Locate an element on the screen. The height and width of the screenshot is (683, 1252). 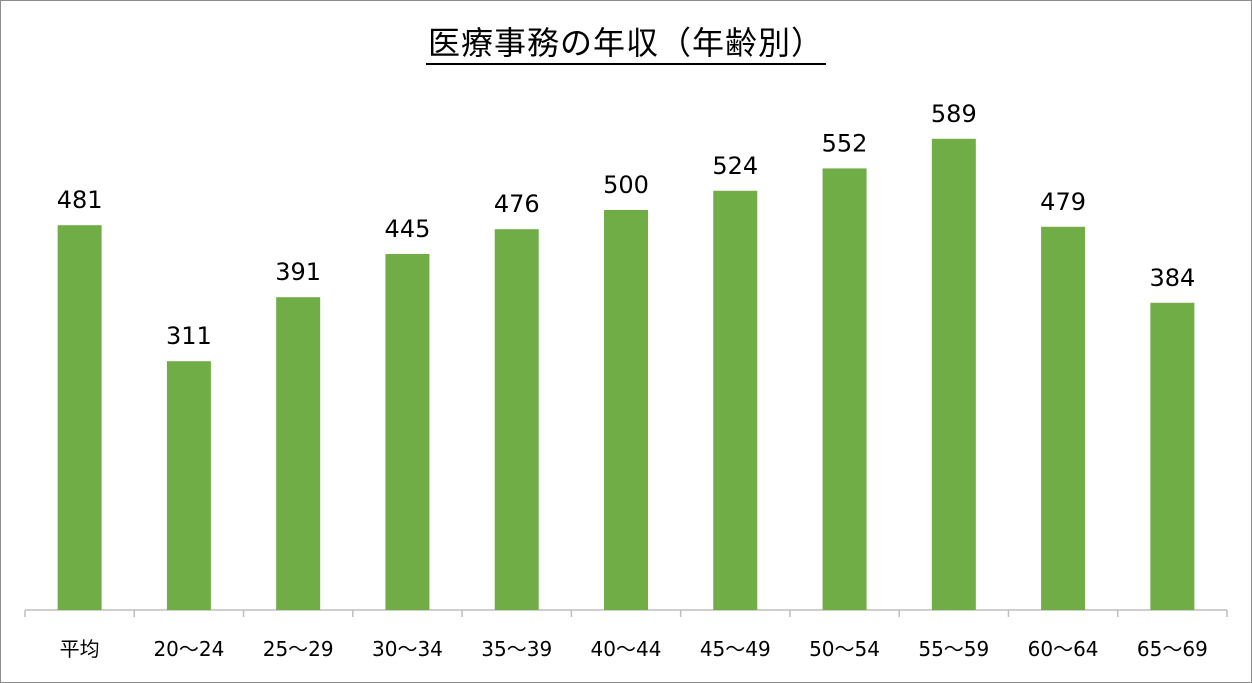
data-label-7: 552 is located at coordinates (845, 143).